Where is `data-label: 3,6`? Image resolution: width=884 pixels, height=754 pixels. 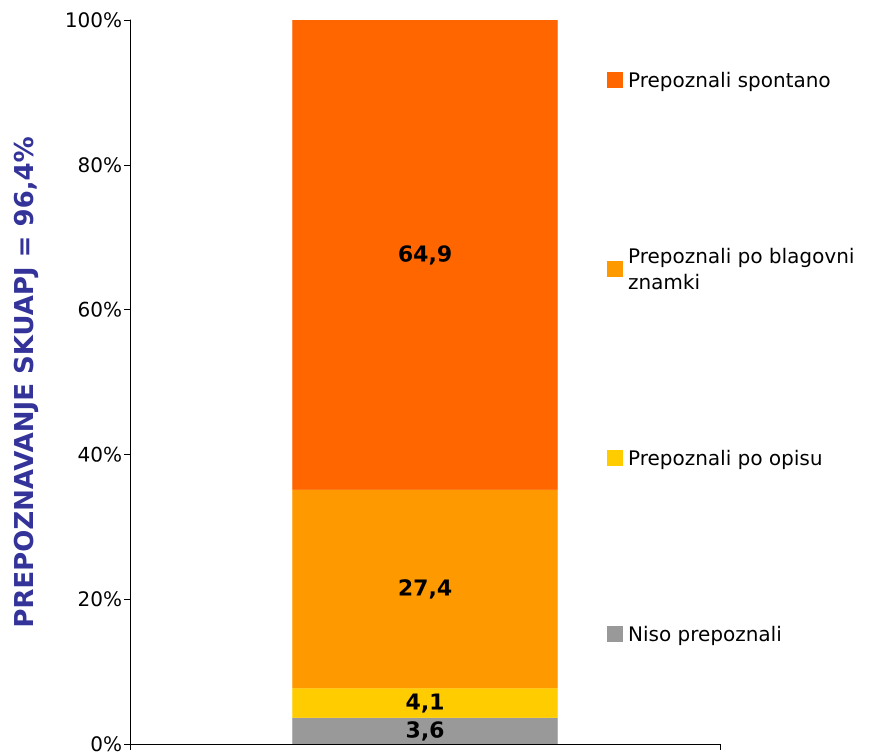
data-label: 3,6 is located at coordinates (425, 731).